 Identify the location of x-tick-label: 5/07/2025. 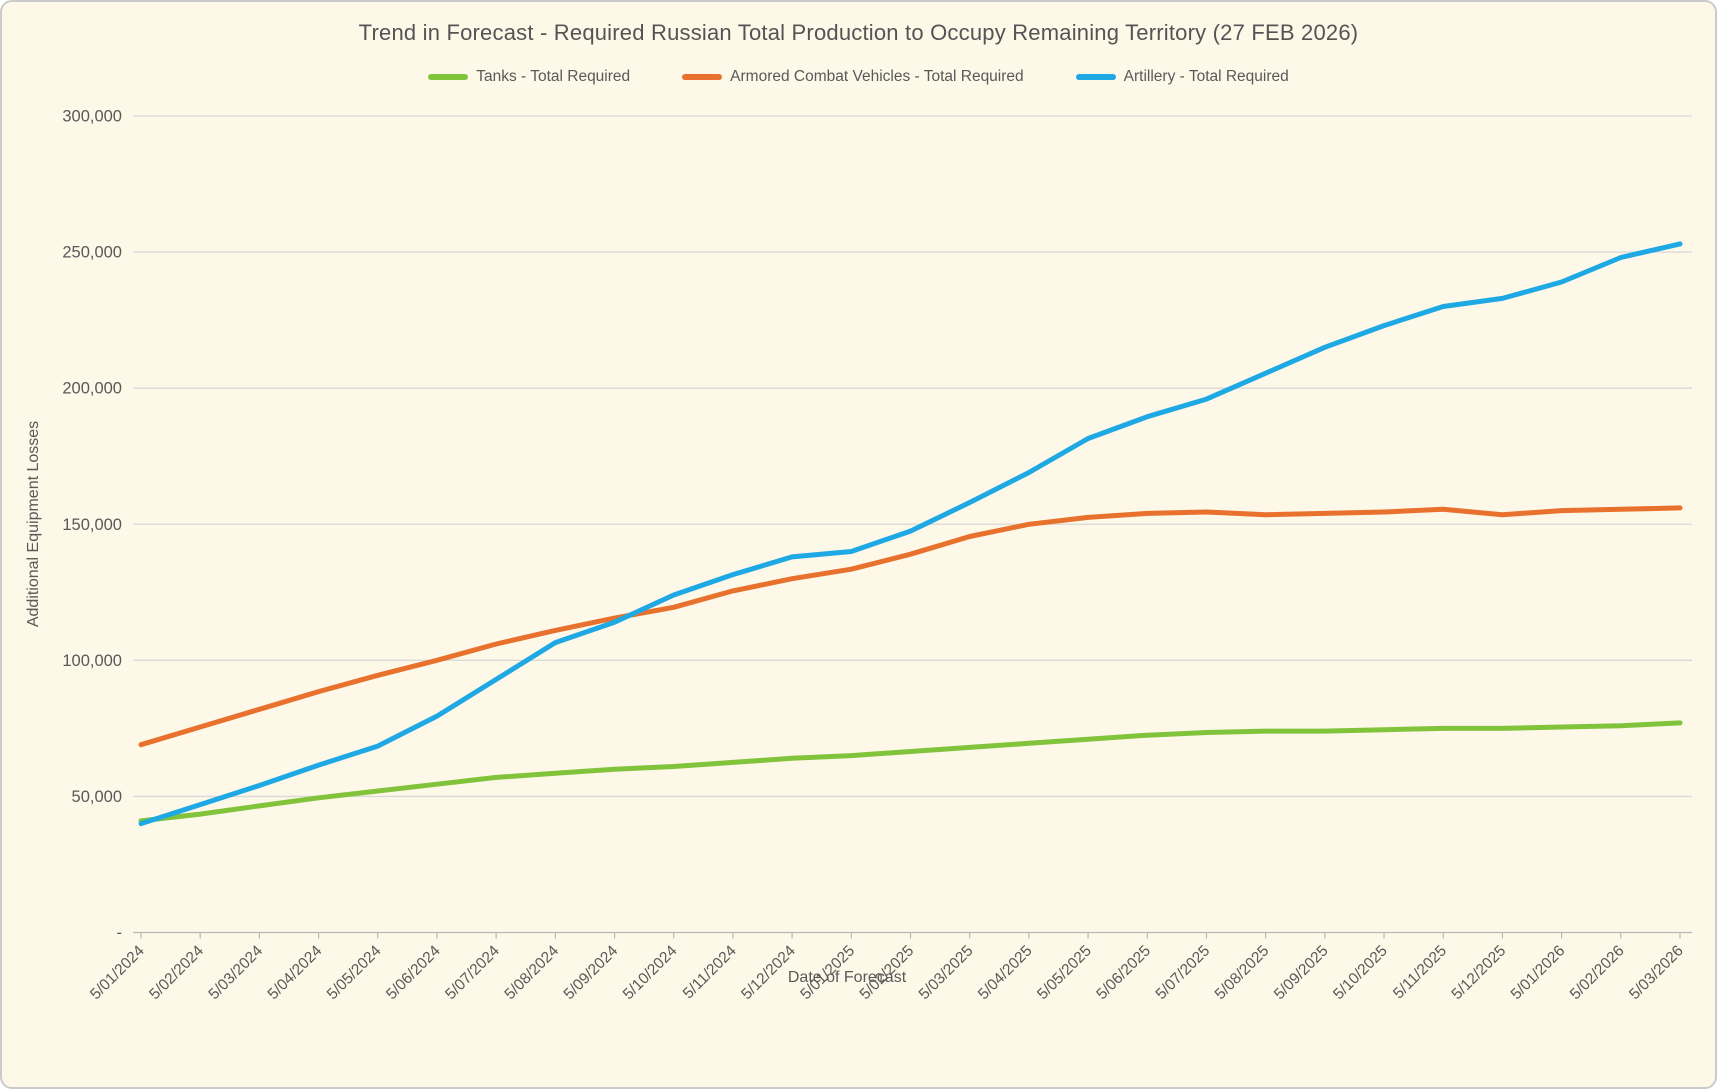
(1183, 972).